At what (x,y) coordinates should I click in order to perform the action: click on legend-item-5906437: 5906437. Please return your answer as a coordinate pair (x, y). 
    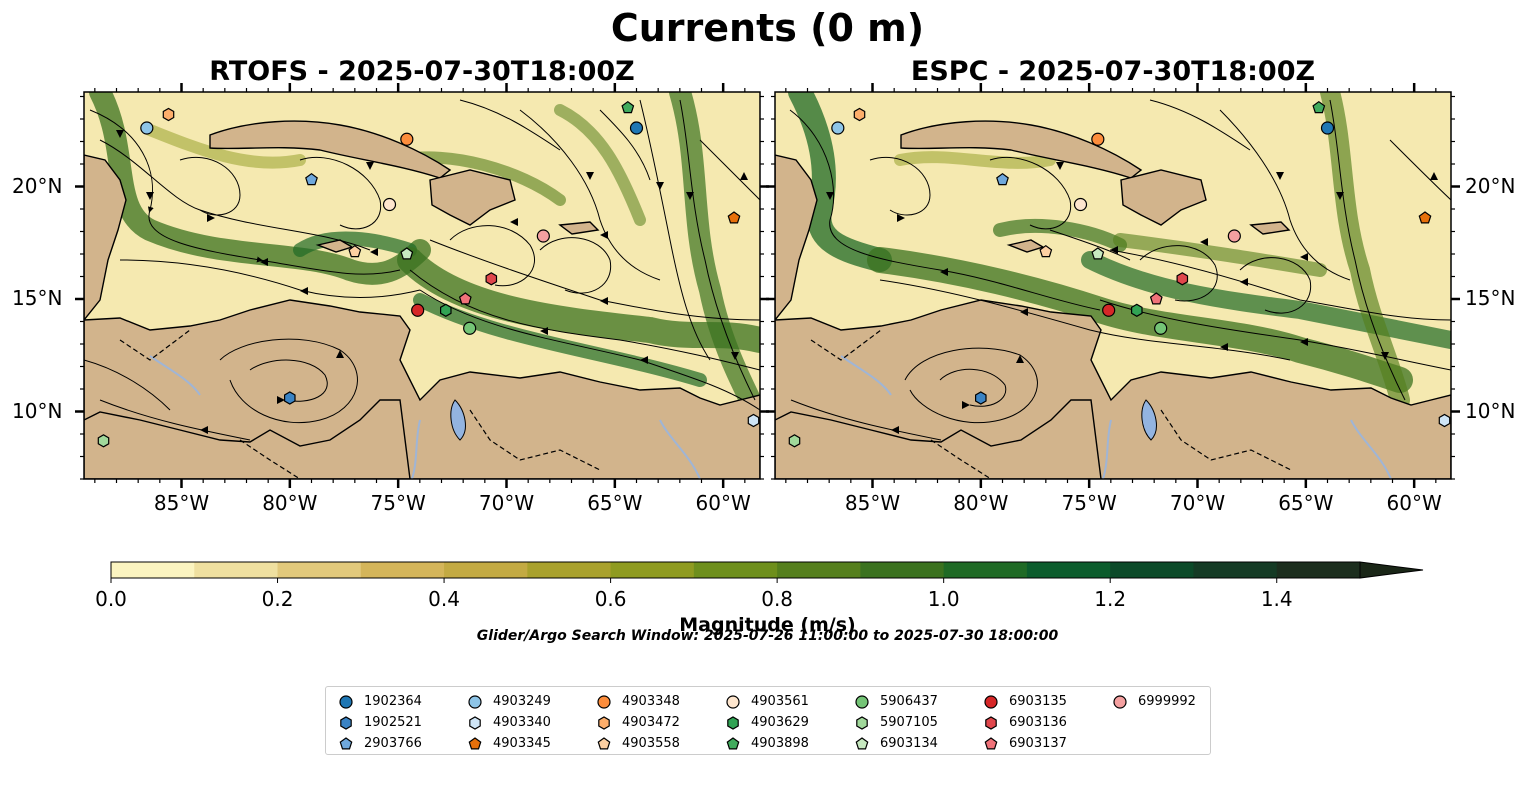
    Looking at the image, I should click on (896, 701).